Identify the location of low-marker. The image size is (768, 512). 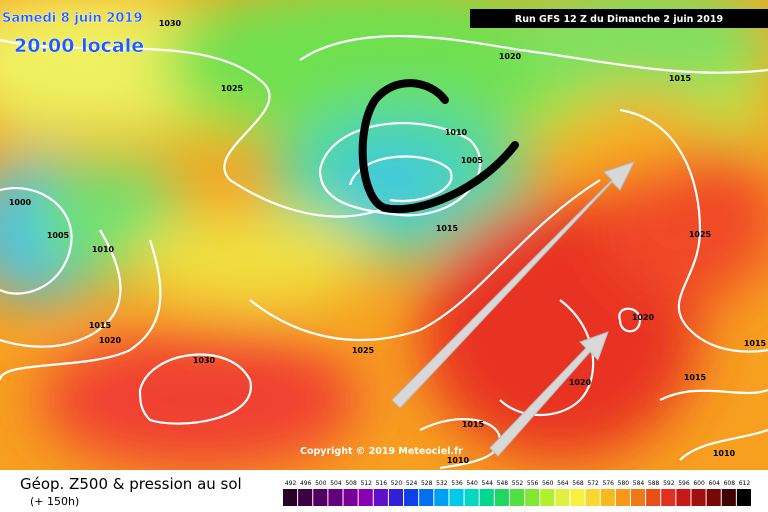
(438, 146).